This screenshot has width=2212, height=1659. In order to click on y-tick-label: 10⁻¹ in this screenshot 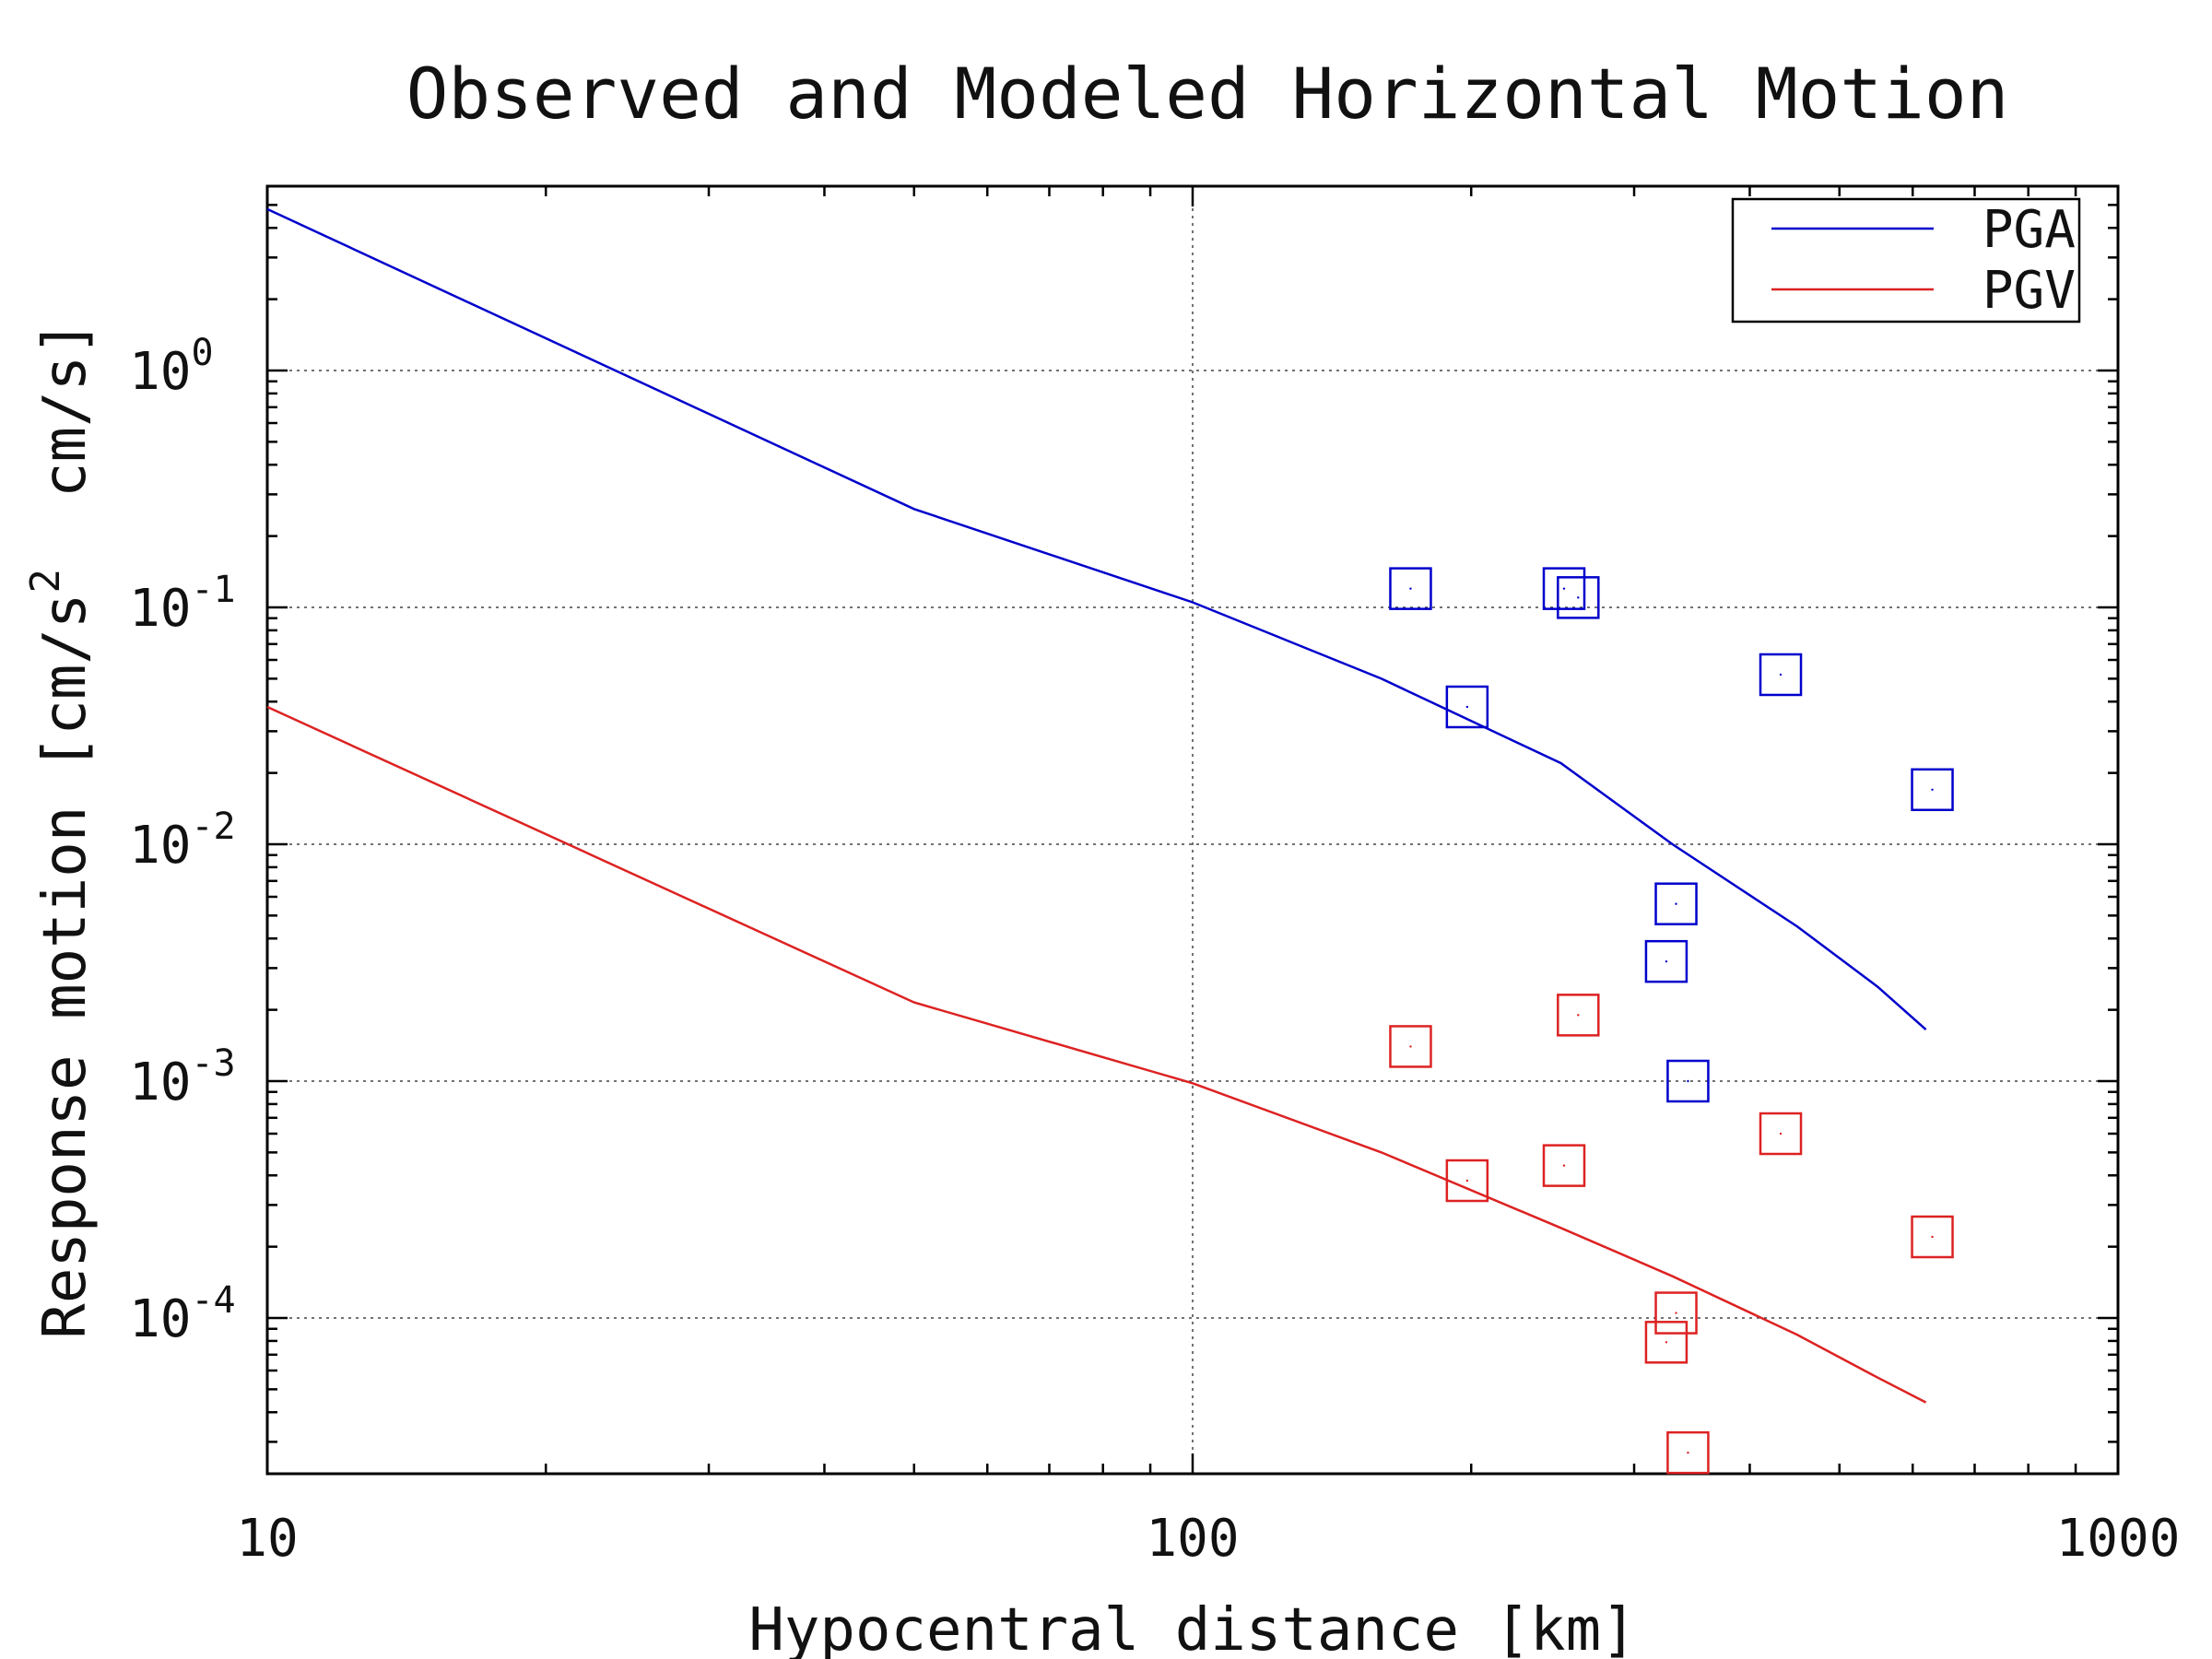, I will do `click(182, 604)`.